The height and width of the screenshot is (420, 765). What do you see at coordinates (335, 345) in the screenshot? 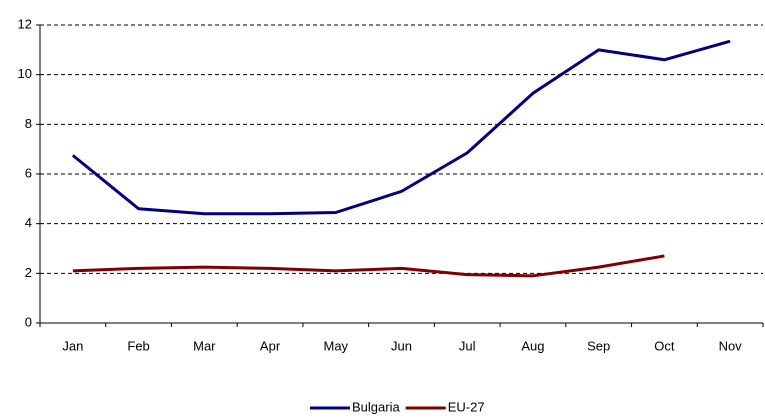
I see `x-tick-label: May` at bounding box center [335, 345].